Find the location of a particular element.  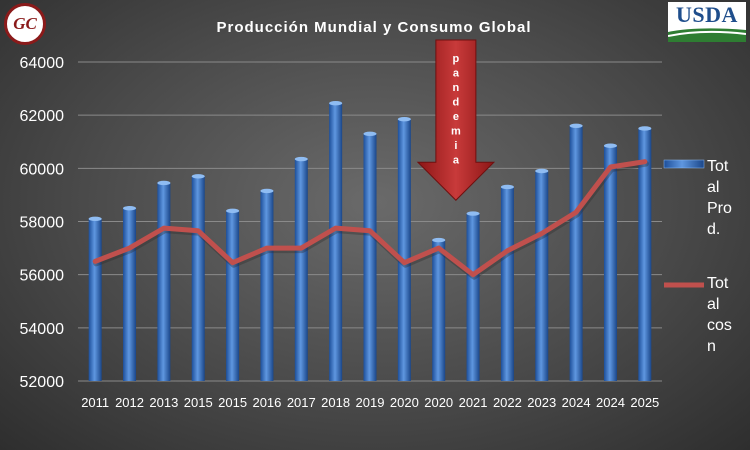

pandemic-label-letter: e is located at coordinates (456, 117).